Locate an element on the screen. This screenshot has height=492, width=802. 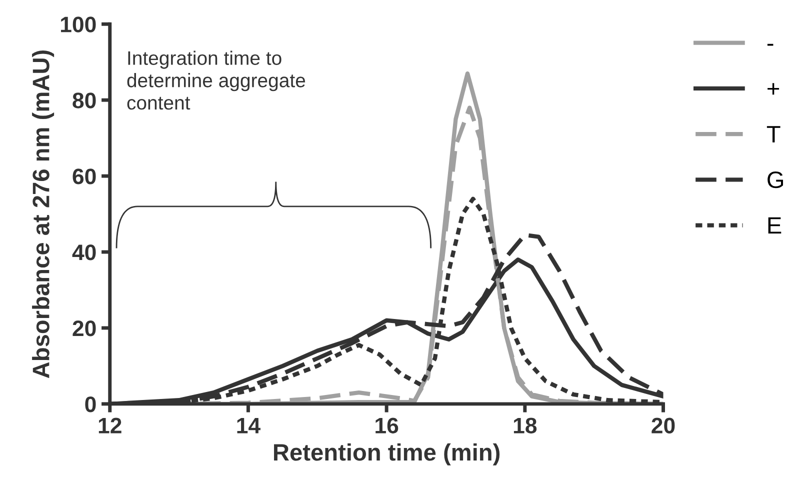
y-tick-label: 60 is located at coordinates (84, 176).